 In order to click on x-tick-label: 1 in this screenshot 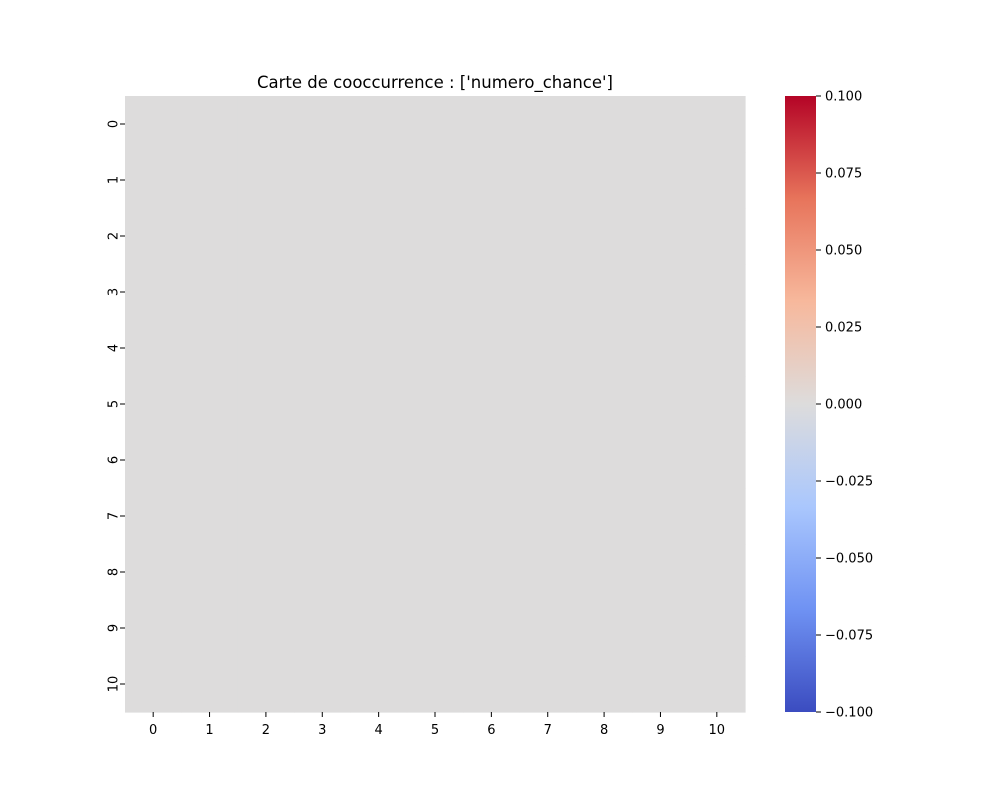, I will do `click(209, 730)`.